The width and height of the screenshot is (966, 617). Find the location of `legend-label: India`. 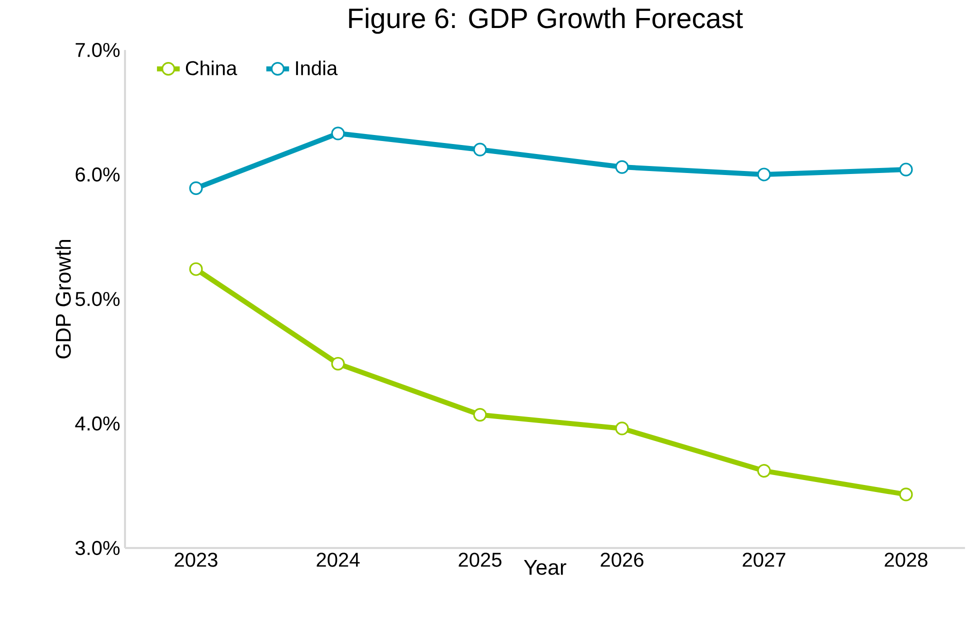

legend-label: India is located at coordinates (317, 68).